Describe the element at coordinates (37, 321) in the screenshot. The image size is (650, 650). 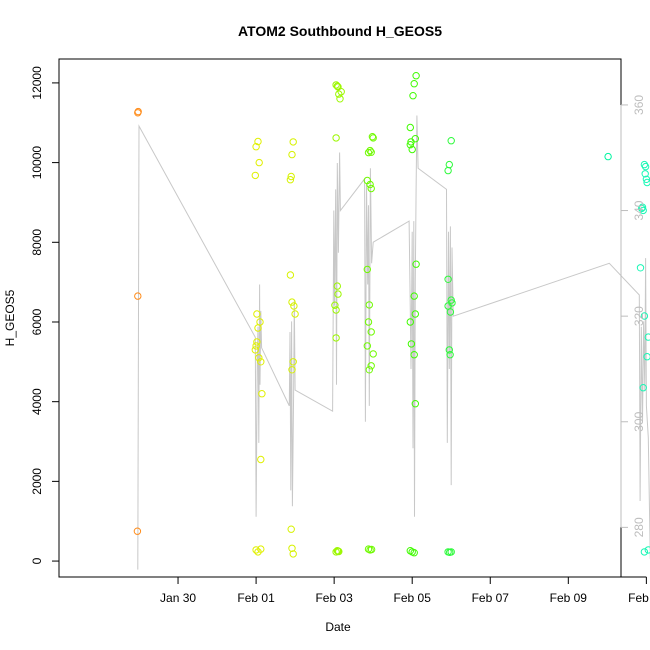
I see `y-tick-label: 6000` at that location.